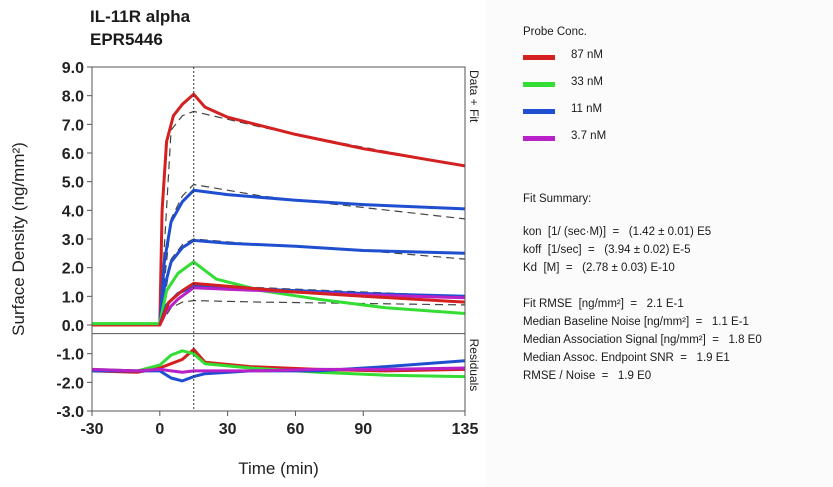  I want to click on y-tick-label: 6.0, so click(73, 154).